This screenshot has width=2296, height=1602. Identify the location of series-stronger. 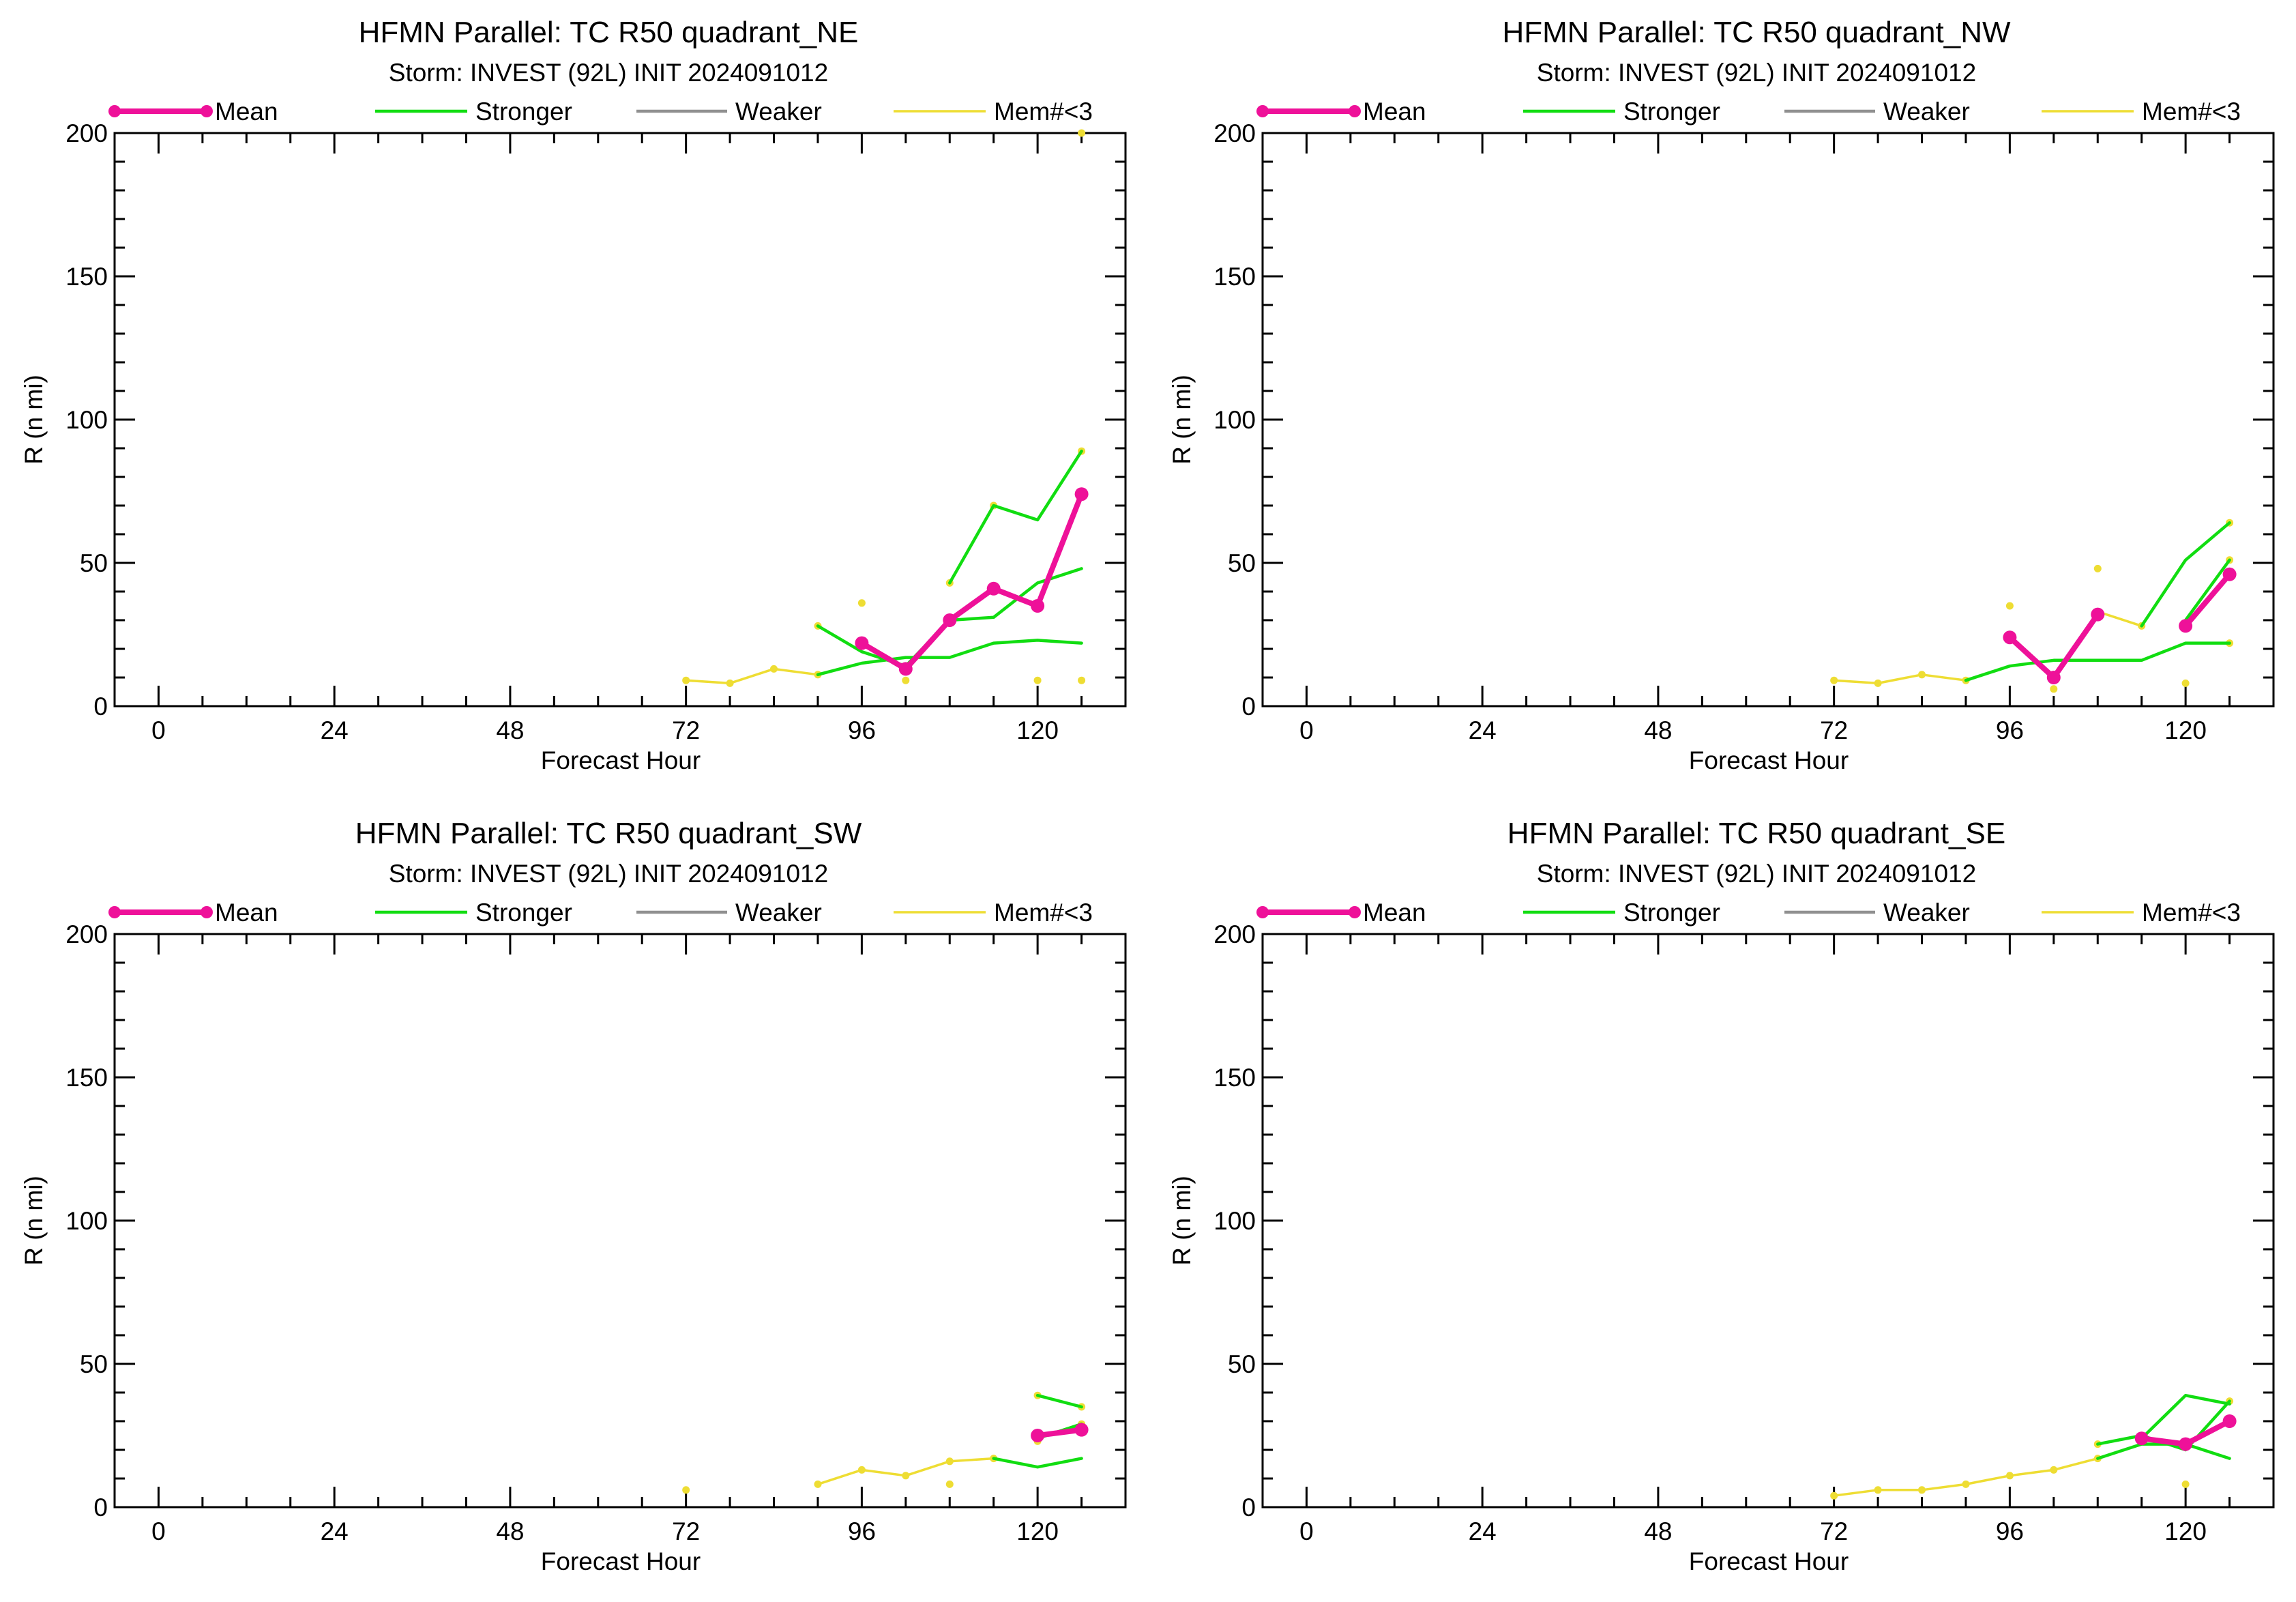
(2098, 601).